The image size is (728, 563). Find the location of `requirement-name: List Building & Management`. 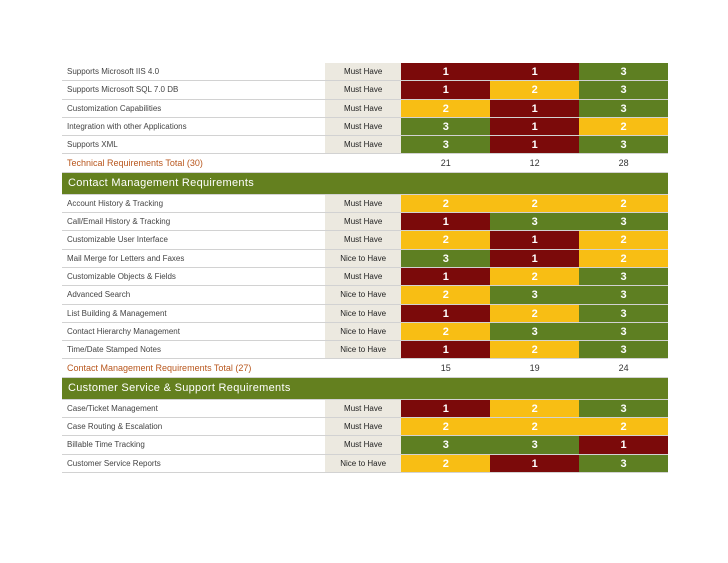

requirement-name: List Building & Management is located at coordinates (117, 313).